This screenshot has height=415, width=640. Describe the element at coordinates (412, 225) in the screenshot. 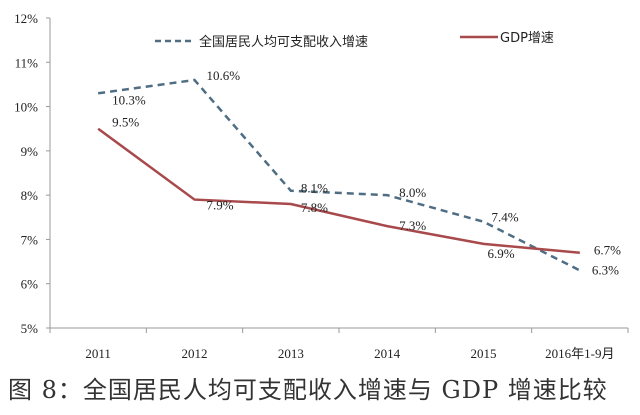

I see `data-label: 7.3%` at that location.